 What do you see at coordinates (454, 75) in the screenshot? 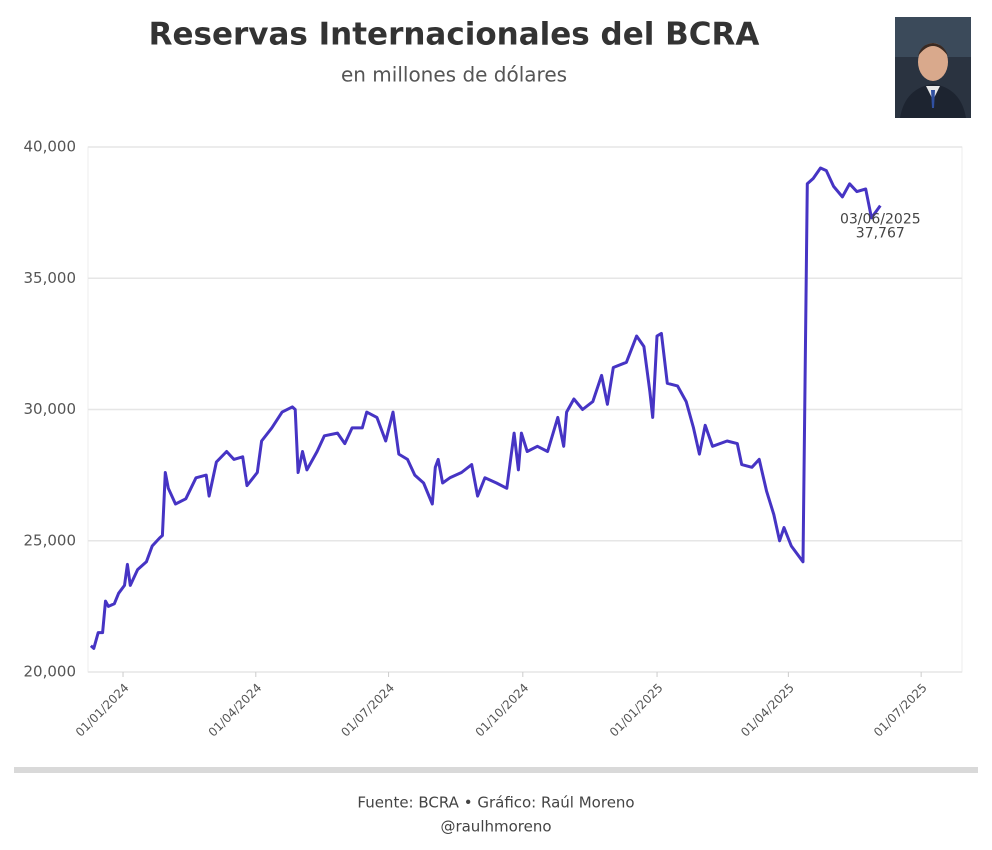
I see `chart-subtitle: en millones de dólares` at bounding box center [454, 75].